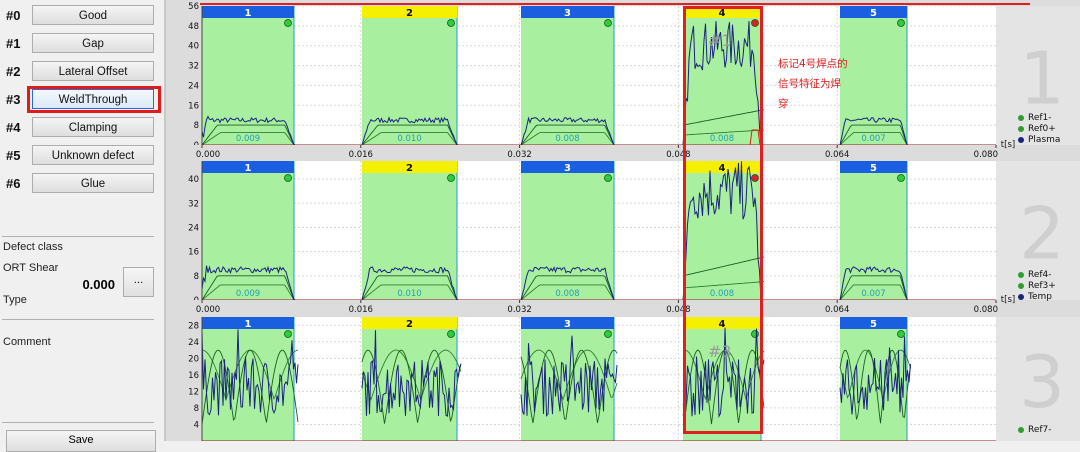 Image resolution: width=1080 pixels, height=452 pixels. Describe the element at coordinates (93, 99) in the screenshot. I see `class-button: WeldThrough` at that location.